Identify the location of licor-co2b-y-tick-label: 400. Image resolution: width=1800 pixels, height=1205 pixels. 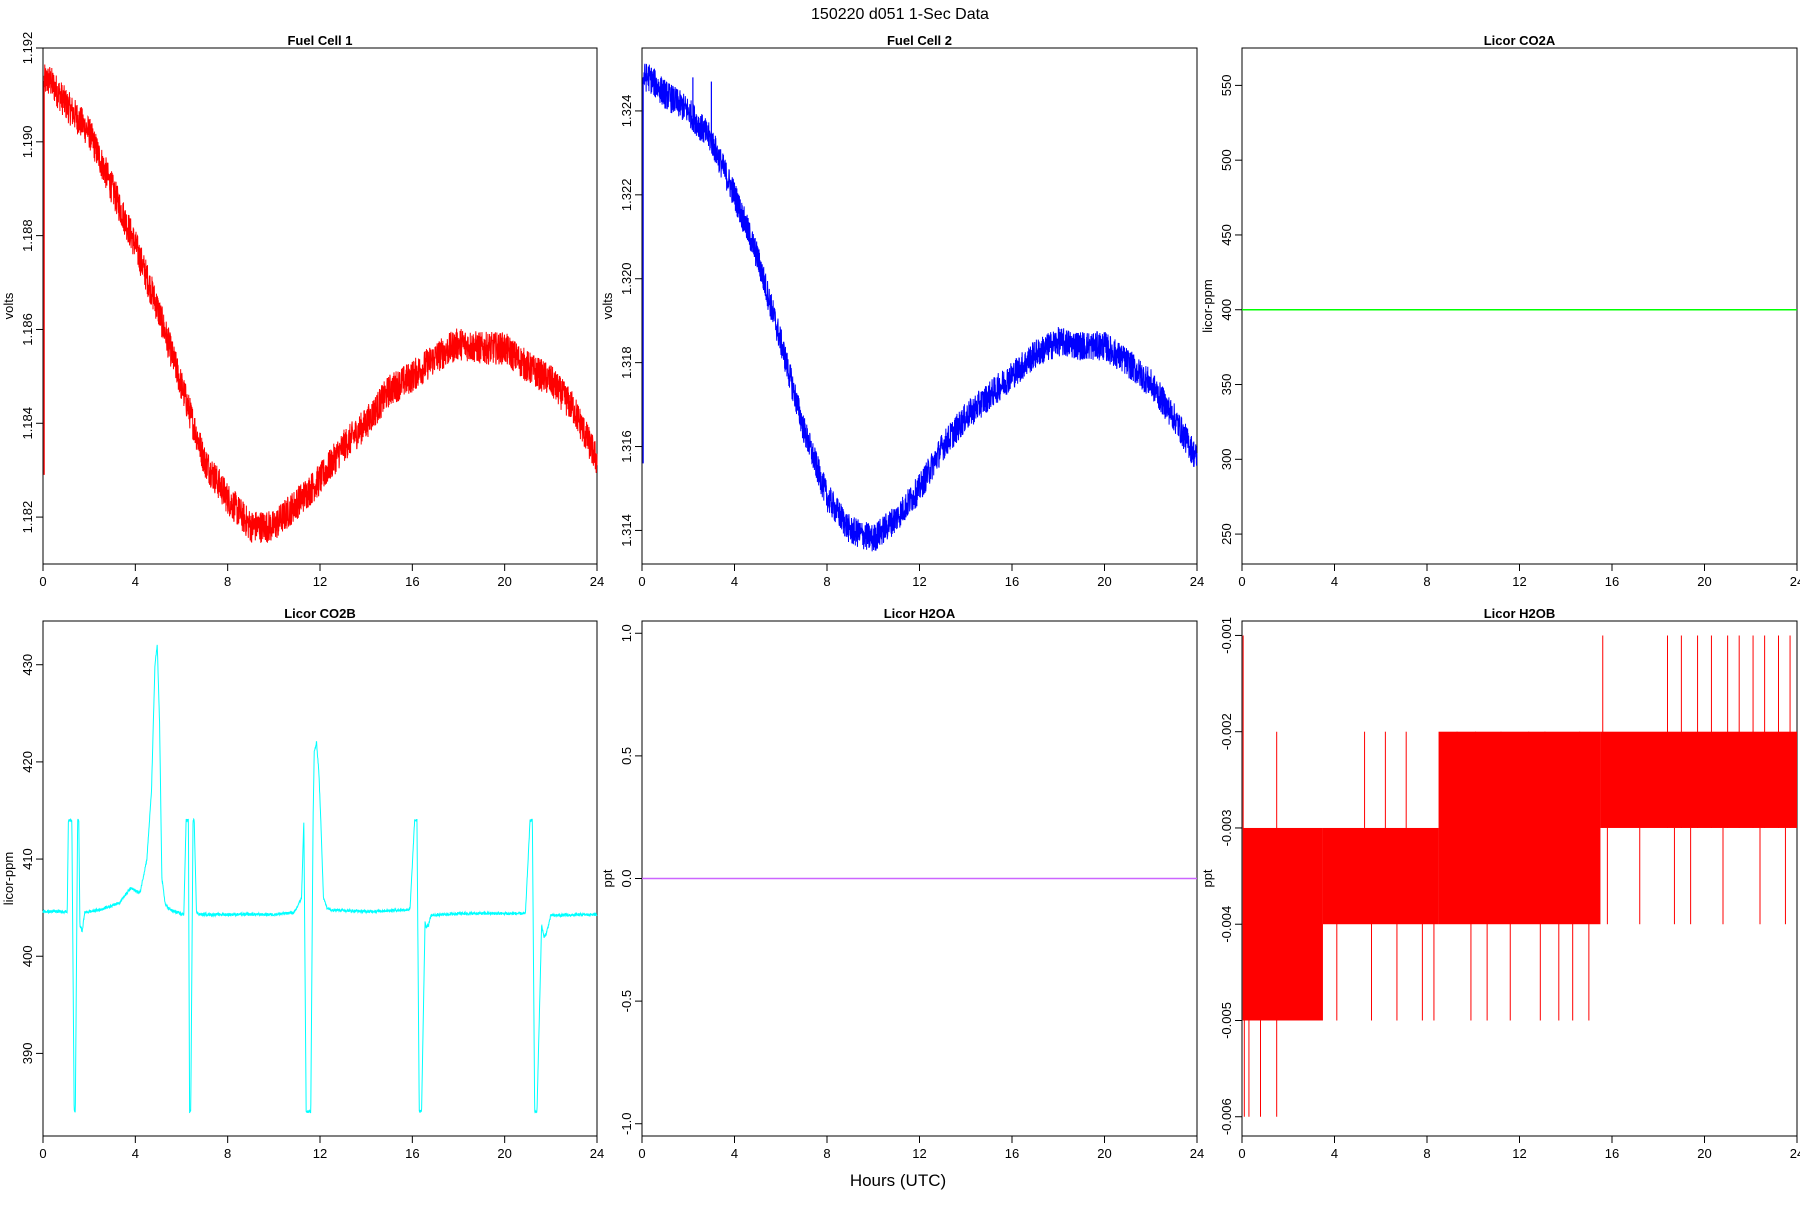
(27, 956).